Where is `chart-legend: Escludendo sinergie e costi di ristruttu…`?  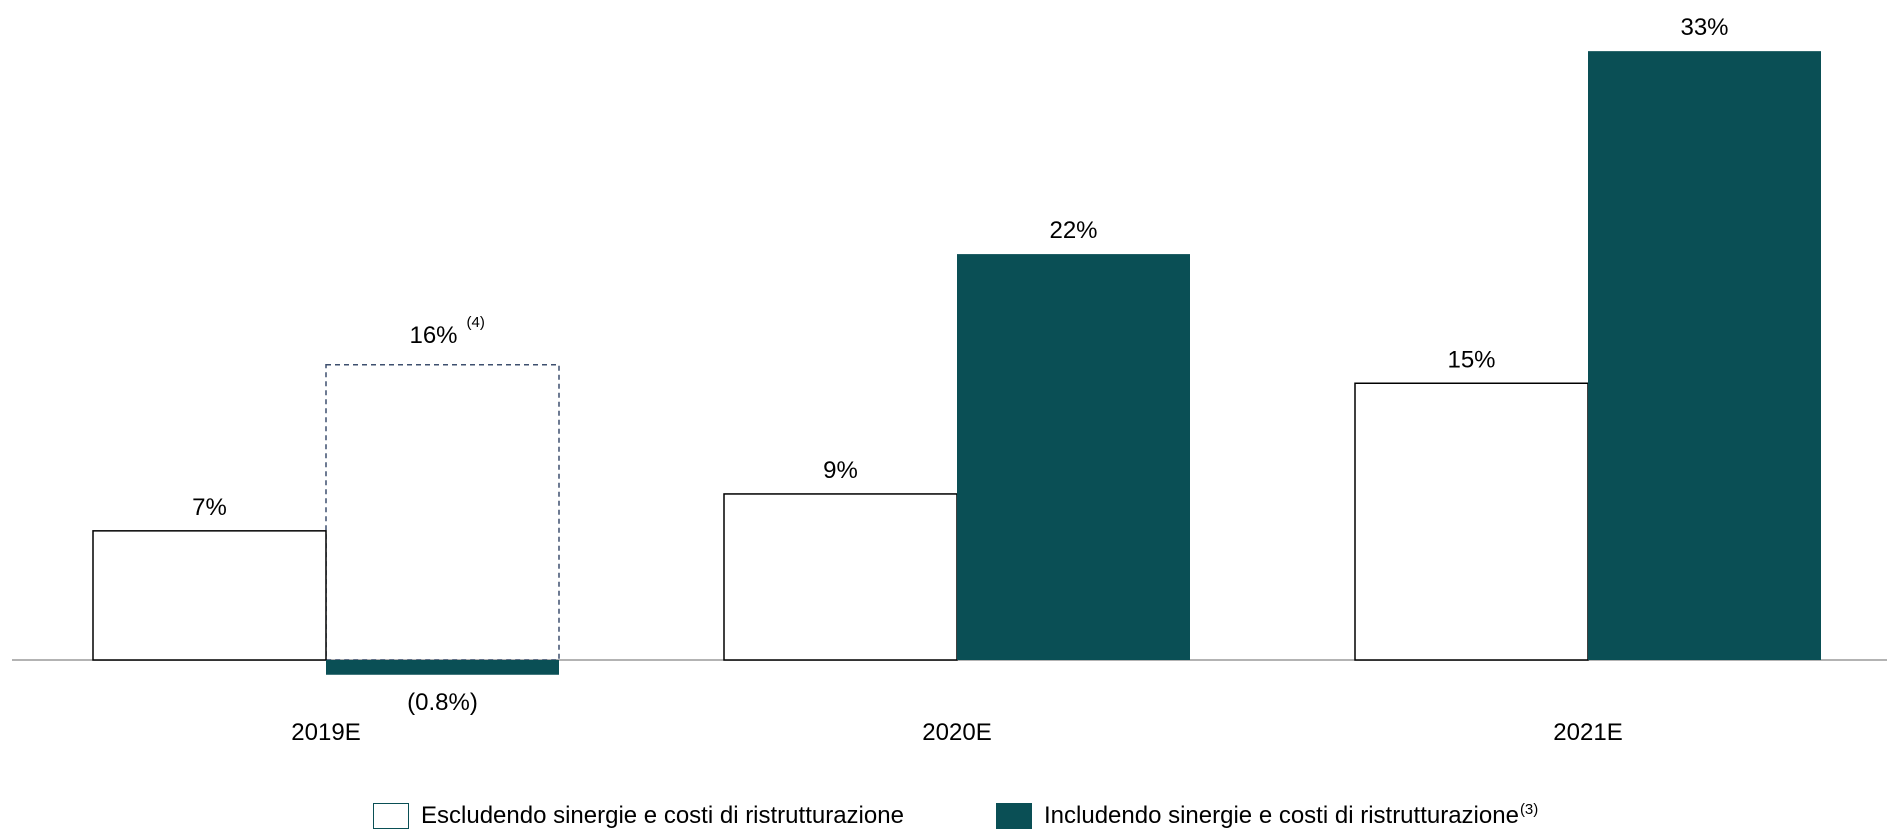 chart-legend: Escludendo sinergie e costi di ristruttu… is located at coordinates (943, 815).